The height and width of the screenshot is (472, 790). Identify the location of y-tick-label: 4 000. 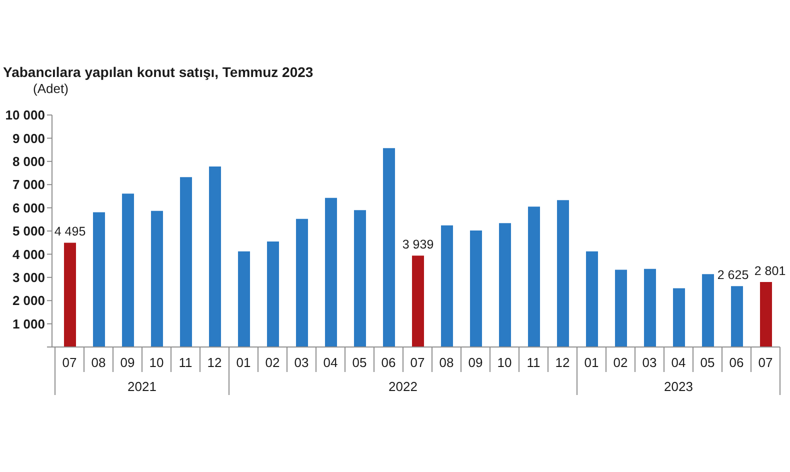
(28, 254).